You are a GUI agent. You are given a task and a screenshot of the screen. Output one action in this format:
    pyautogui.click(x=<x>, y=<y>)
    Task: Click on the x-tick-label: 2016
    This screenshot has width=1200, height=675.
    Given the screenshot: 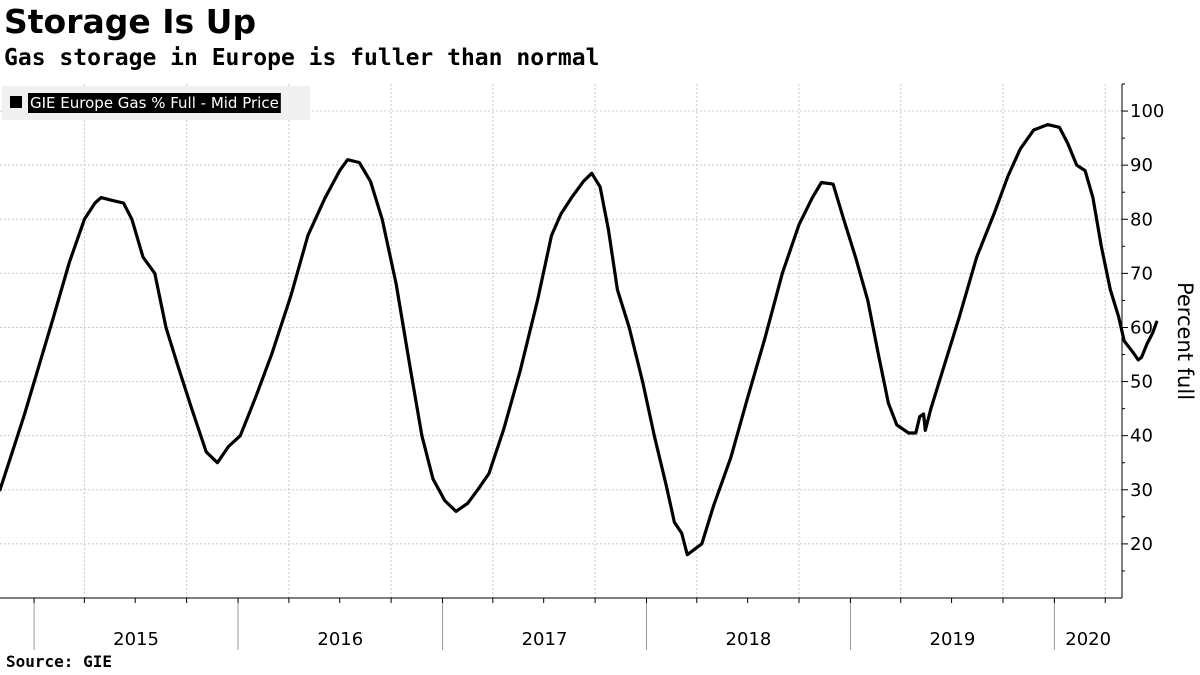 What is the action you would take?
    pyautogui.click(x=340, y=639)
    